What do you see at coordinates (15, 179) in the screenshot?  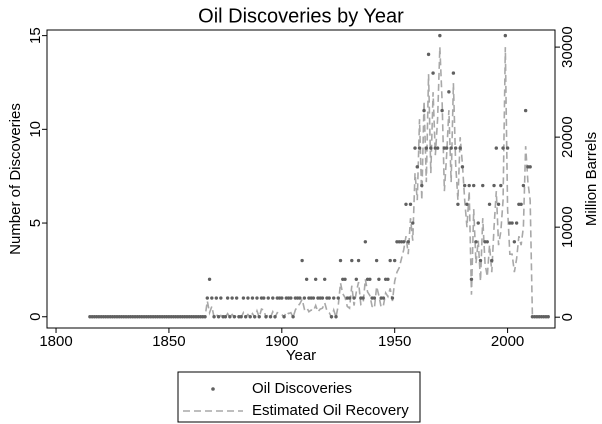 I see `y-axis-label: Number of Discoveries` at bounding box center [15, 179].